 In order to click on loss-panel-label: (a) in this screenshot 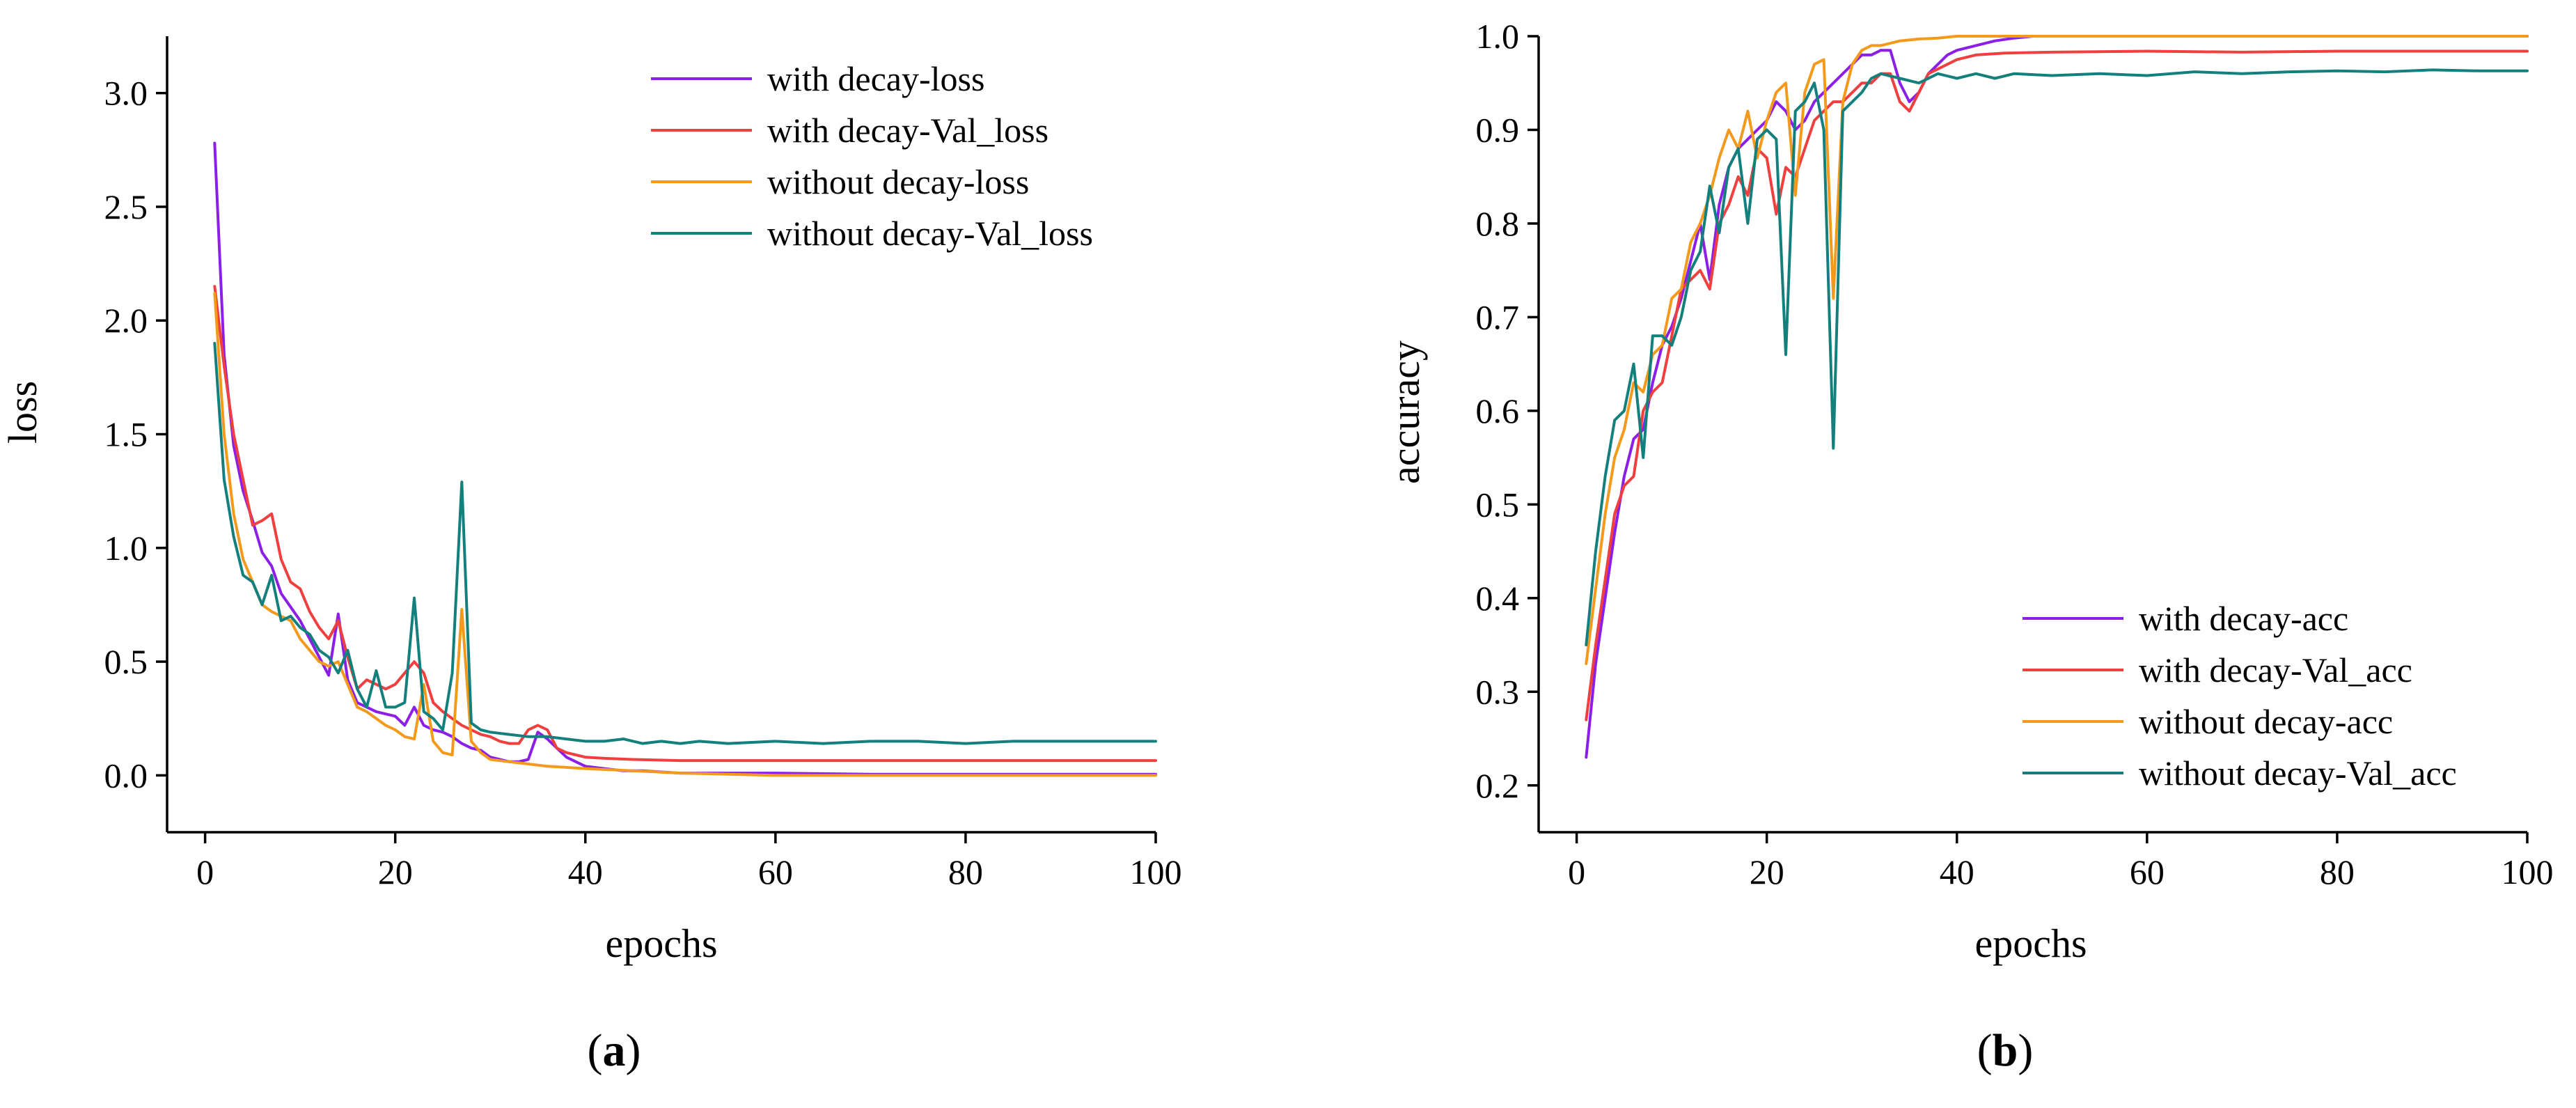, I will do `click(614, 1050)`.